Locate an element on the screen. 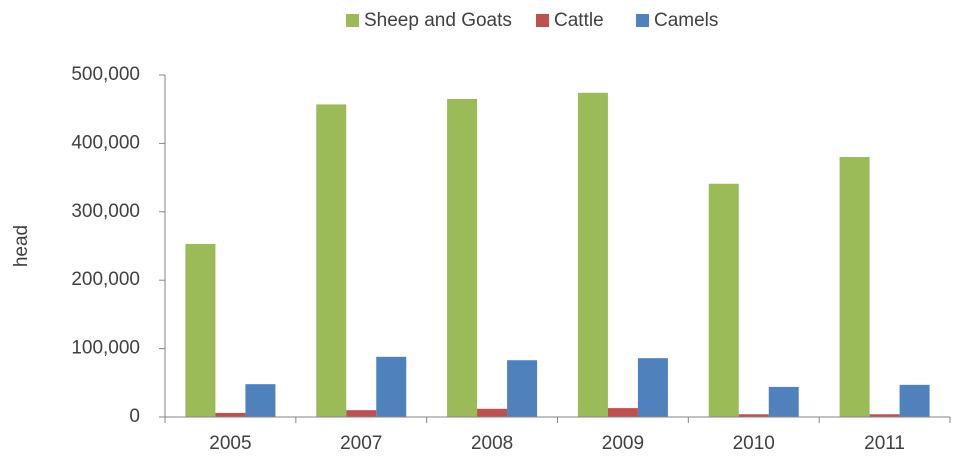  legend-label: Camels is located at coordinates (686, 20).